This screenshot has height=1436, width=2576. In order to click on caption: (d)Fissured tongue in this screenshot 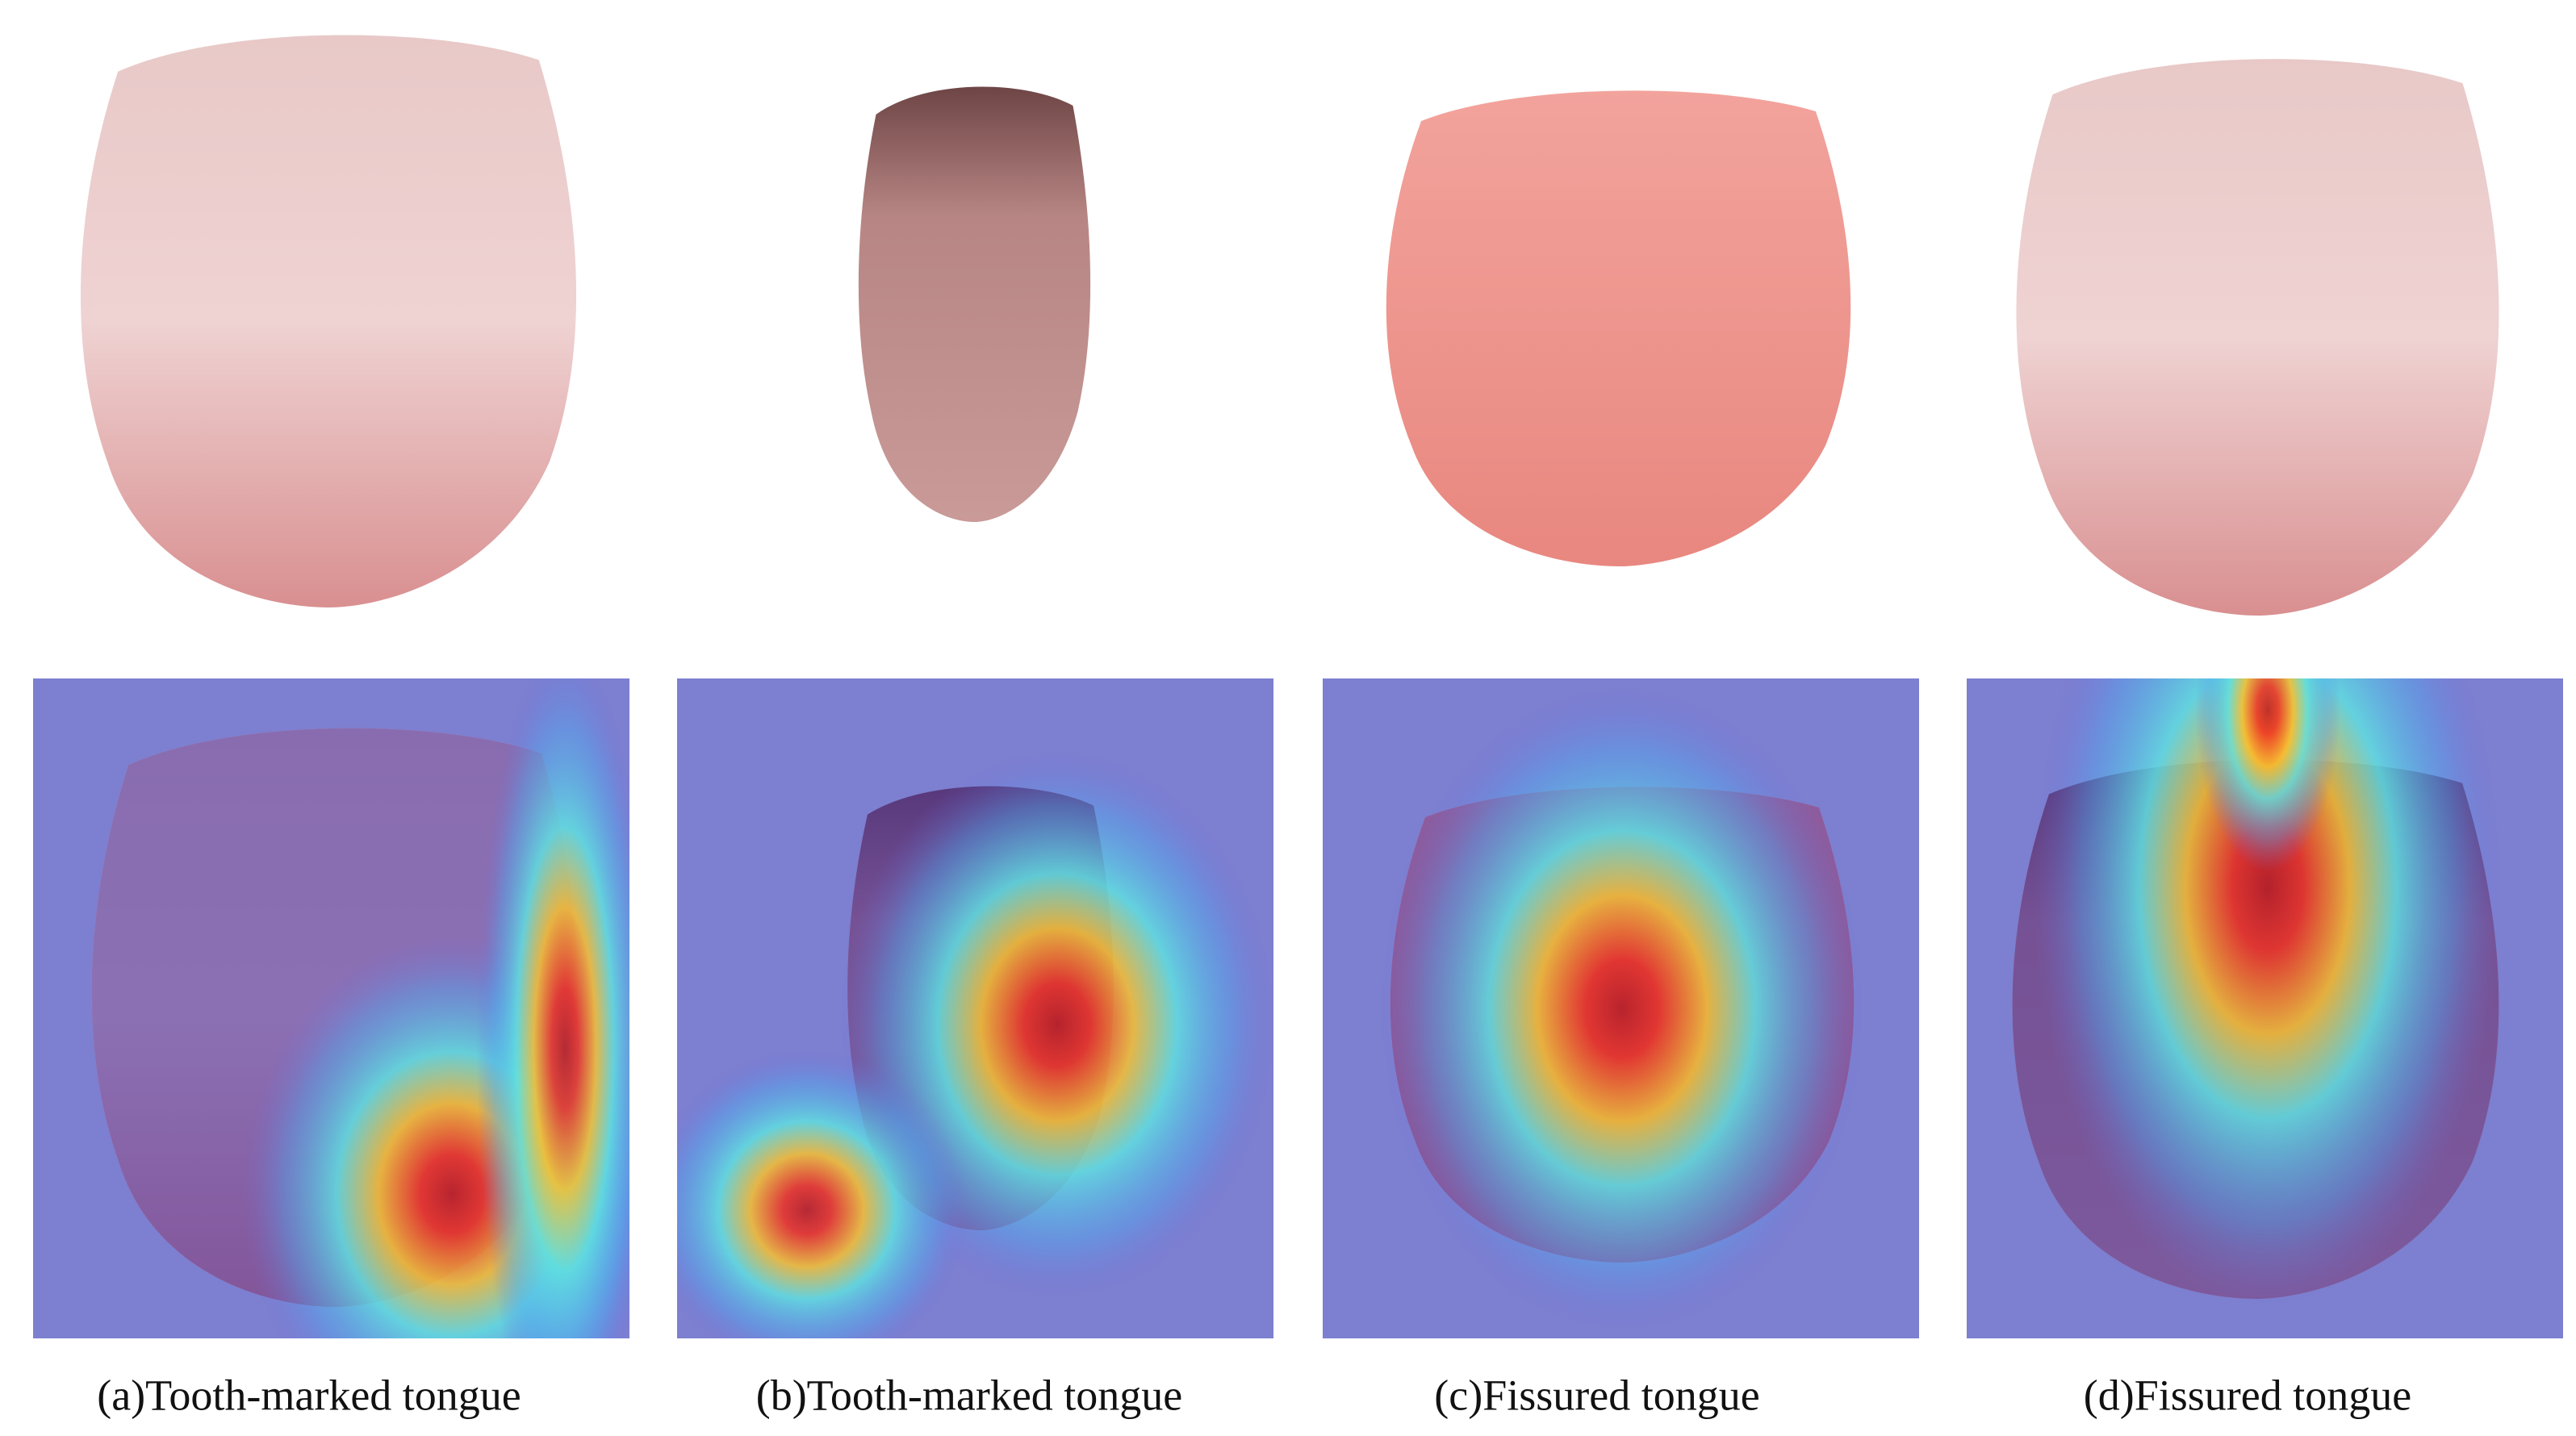, I will do `click(2247, 1395)`.